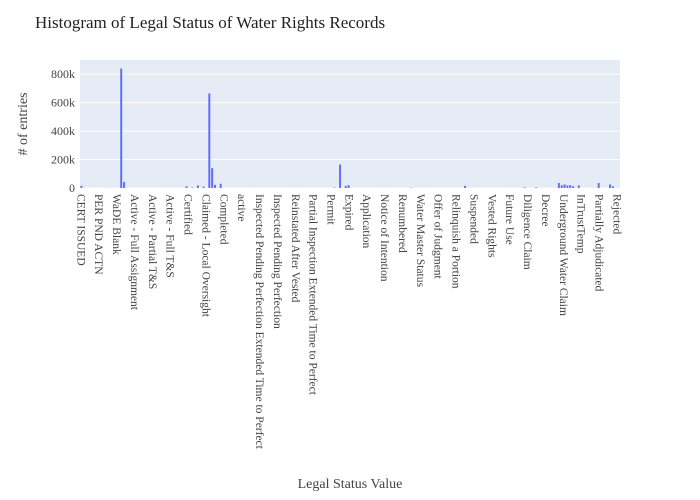 The image size is (700, 500). I want to click on x-tick-label: Relinquish a Portion, so click(456, 241).